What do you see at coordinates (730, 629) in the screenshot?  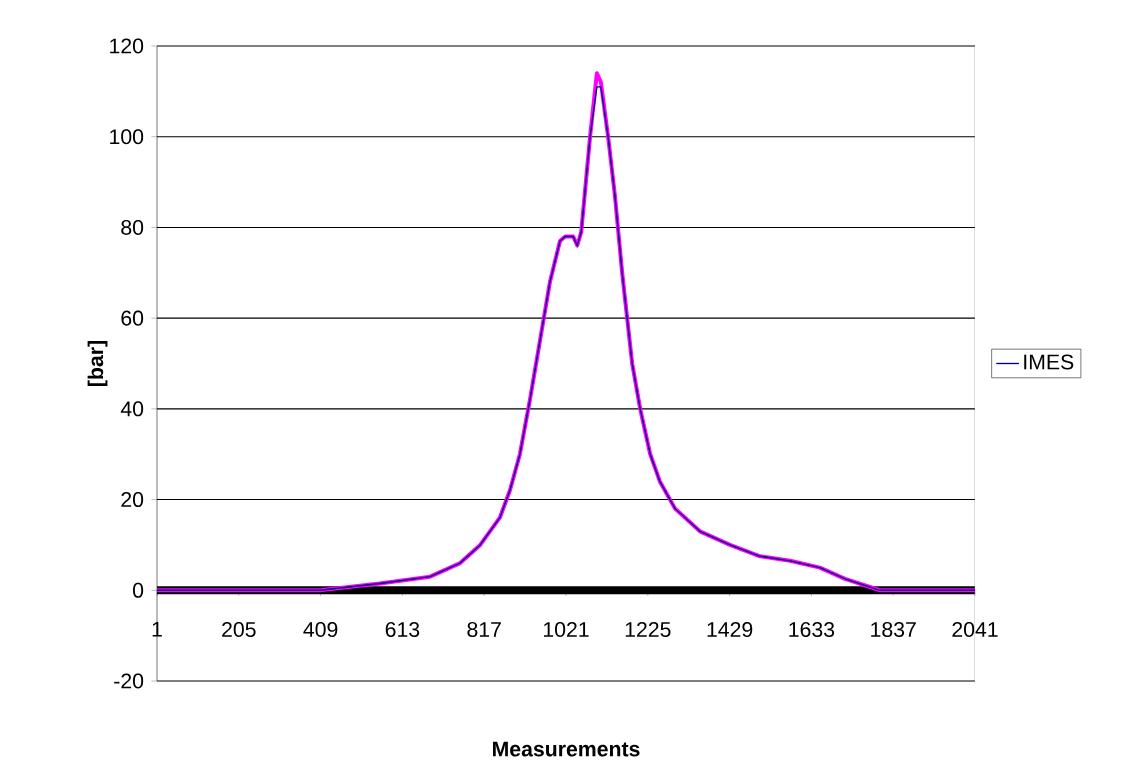 I see `x-tick-label: 1429` at bounding box center [730, 629].